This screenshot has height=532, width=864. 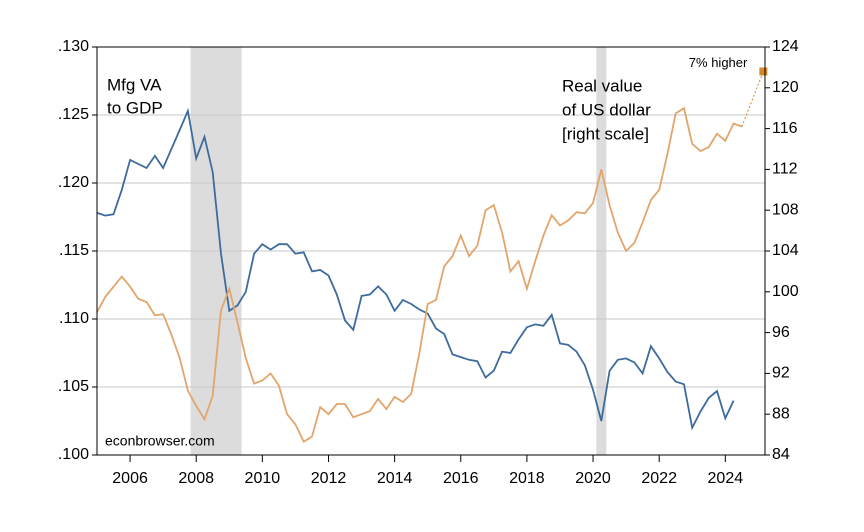 What do you see at coordinates (605, 133) in the screenshot?
I see `series-annotation: [right scale]` at bounding box center [605, 133].